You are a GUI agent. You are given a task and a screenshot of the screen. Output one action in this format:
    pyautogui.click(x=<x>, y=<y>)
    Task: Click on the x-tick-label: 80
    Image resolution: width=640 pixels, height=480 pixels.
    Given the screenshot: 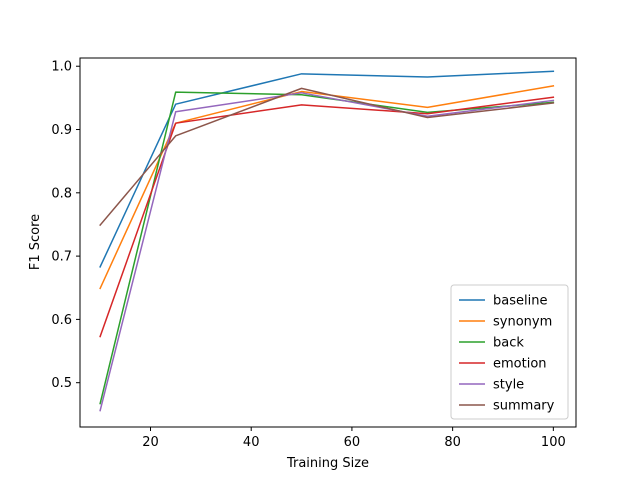 What is the action you would take?
    pyautogui.click(x=452, y=442)
    